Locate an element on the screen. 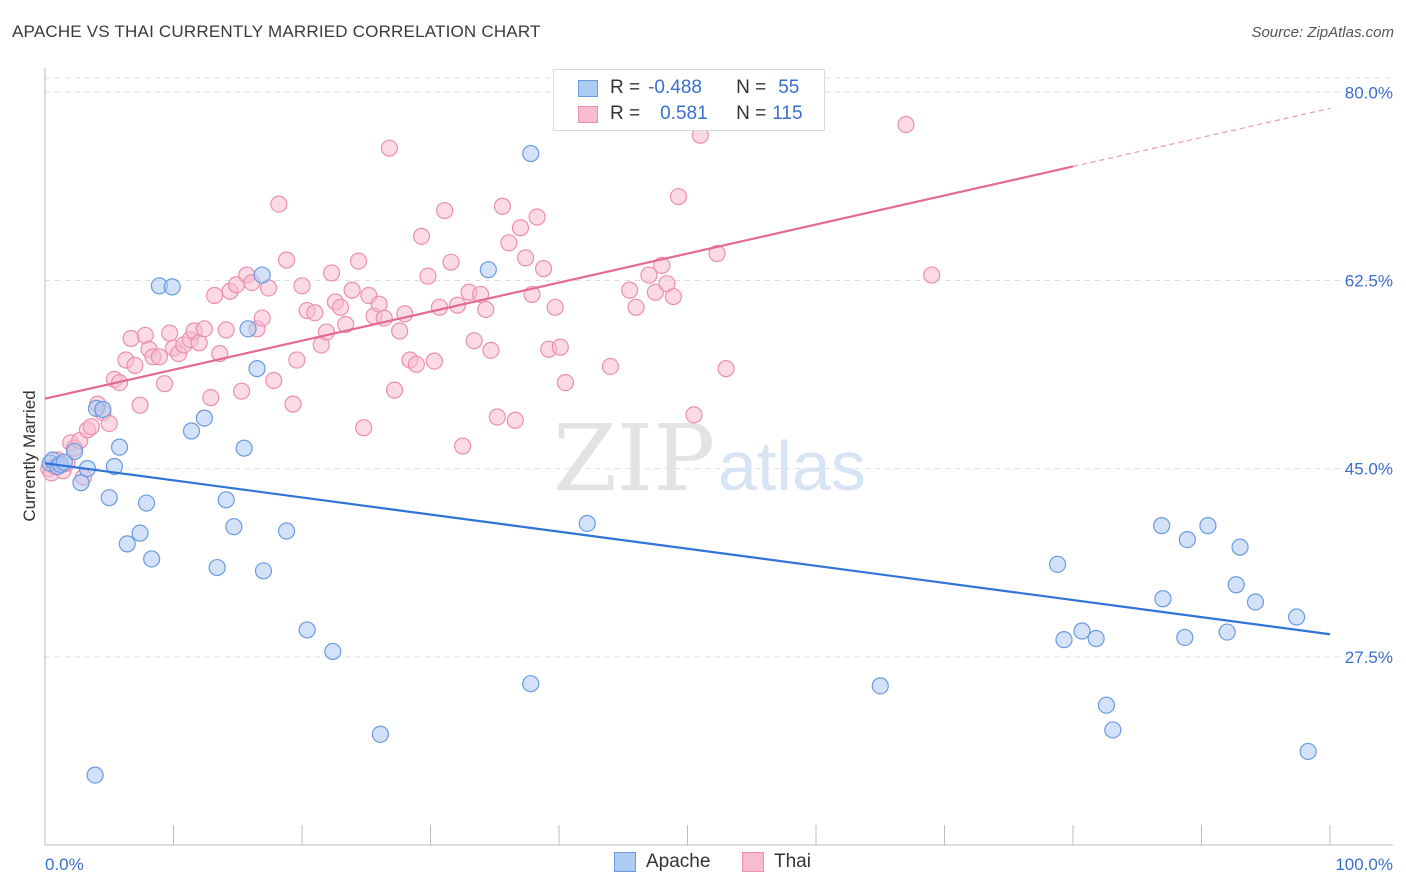 Image resolution: width=1406 pixels, height=892 pixels. y-tick-label: 27.5% is located at coordinates (1369, 657).